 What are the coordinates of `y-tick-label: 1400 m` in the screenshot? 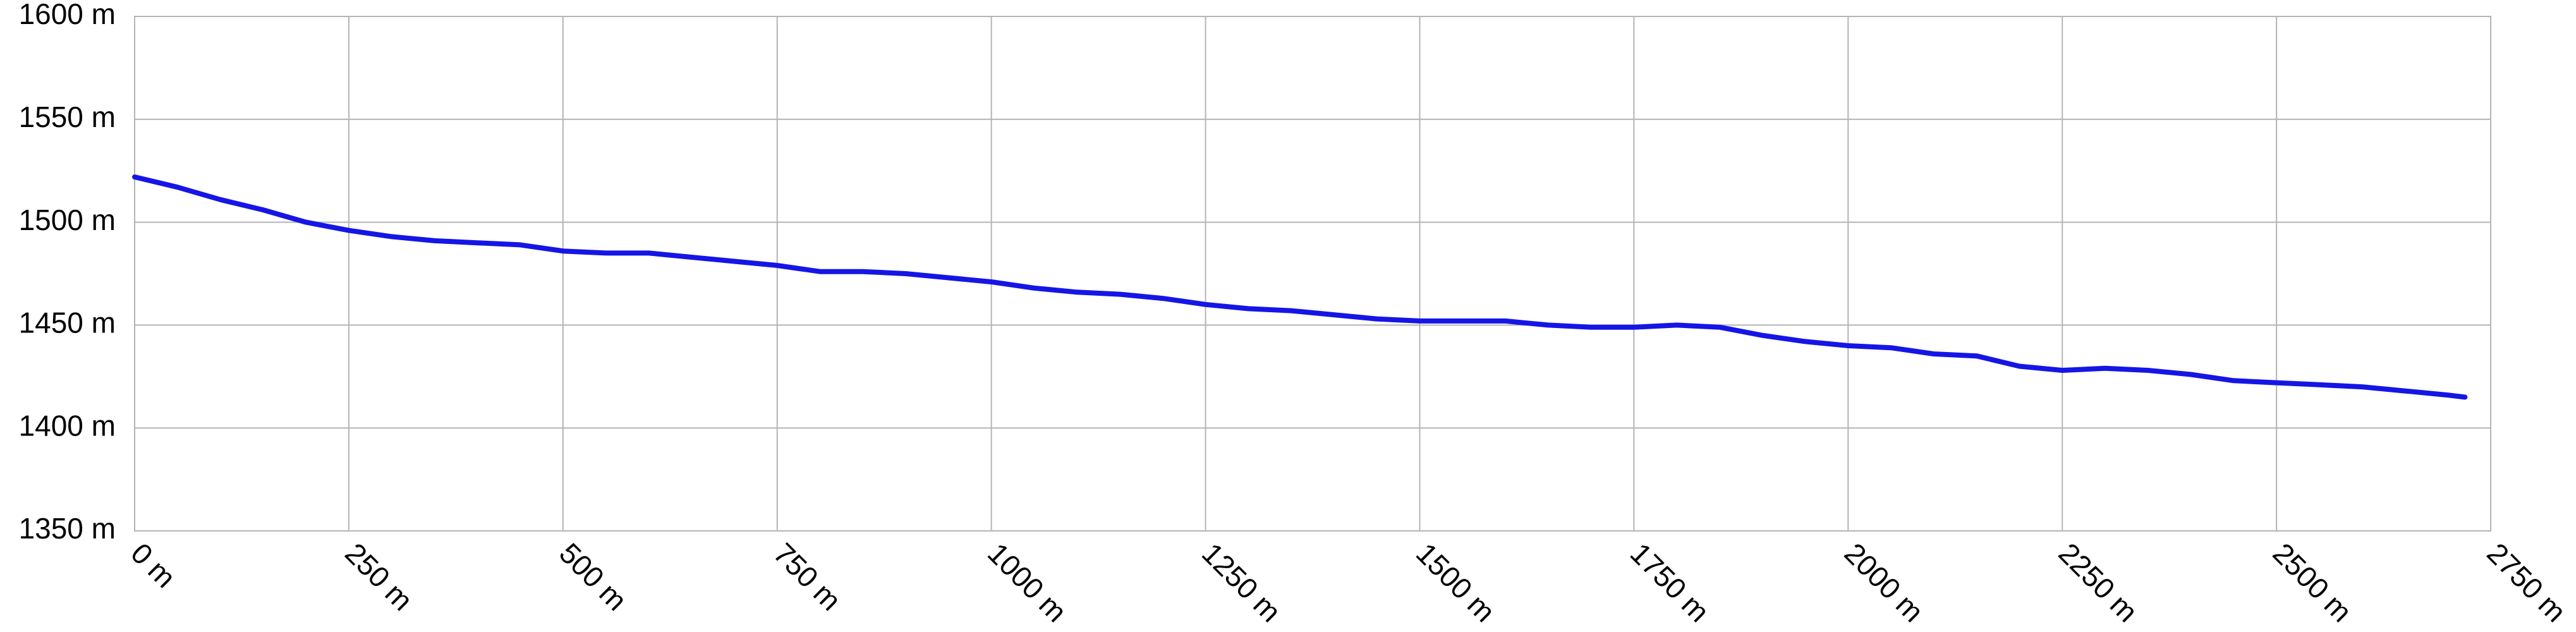 It's located at (67, 425).